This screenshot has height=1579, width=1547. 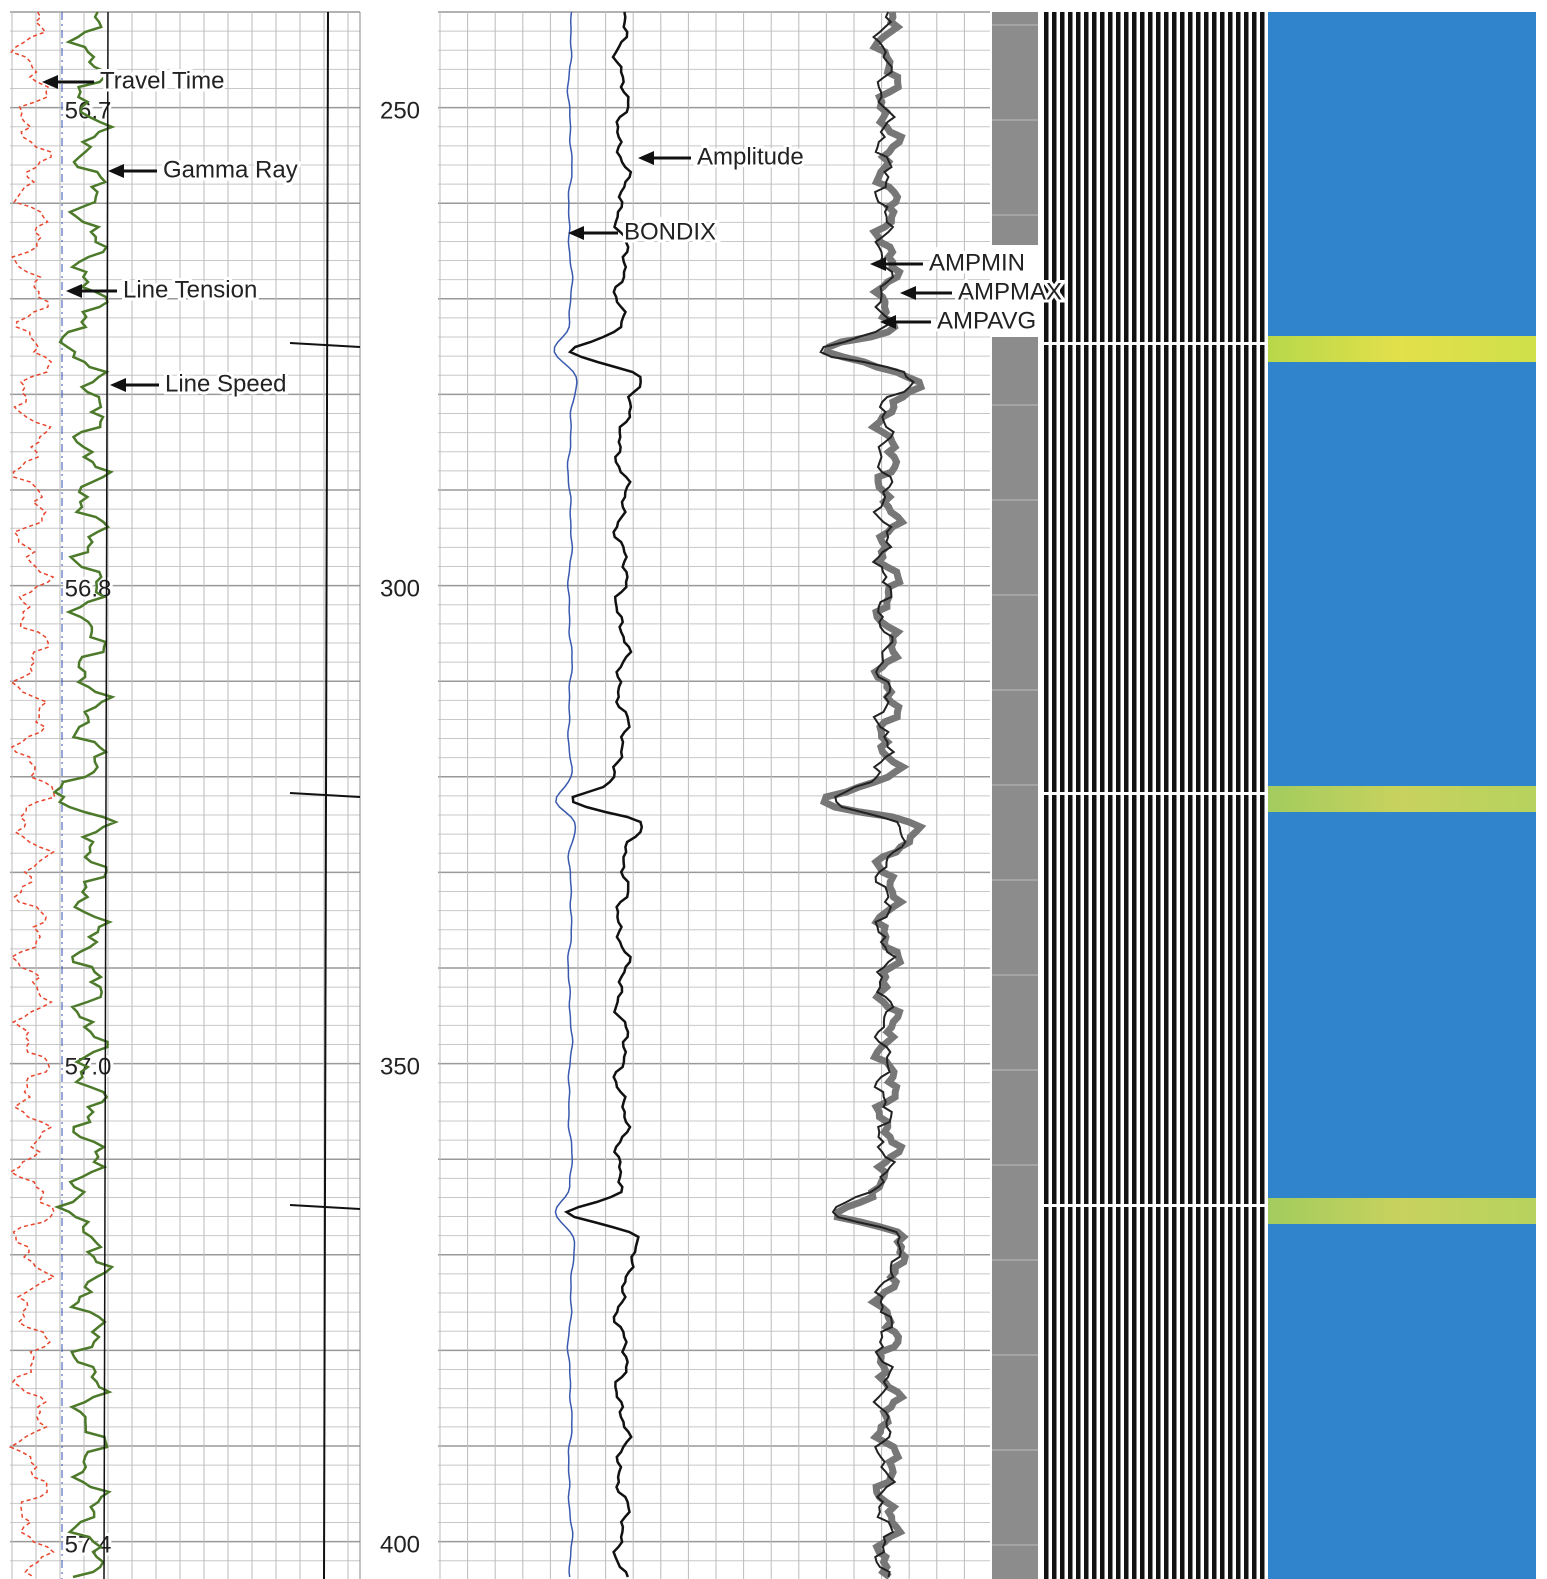 I want to click on time-label: 56.8, so click(x=88, y=588).